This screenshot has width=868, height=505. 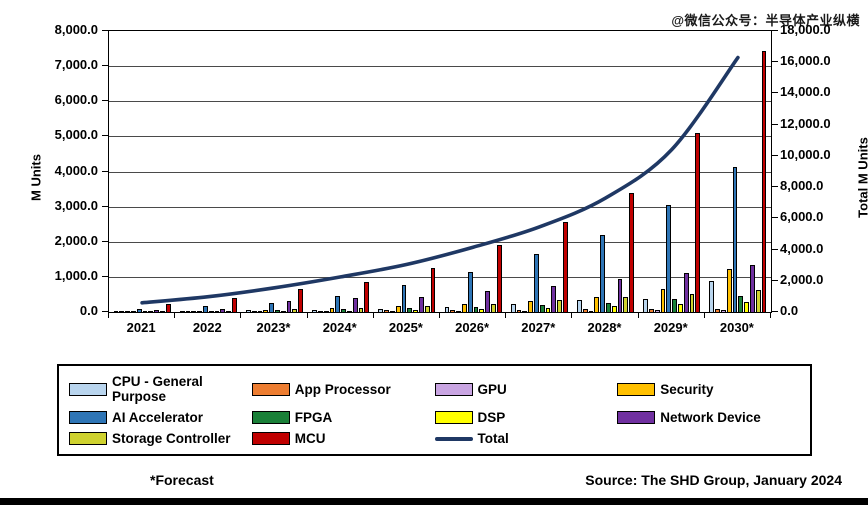 What do you see at coordinates (314, 310) in the screenshot?
I see `bar-cpu-general-purpose-2024` at bounding box center [314, 310].